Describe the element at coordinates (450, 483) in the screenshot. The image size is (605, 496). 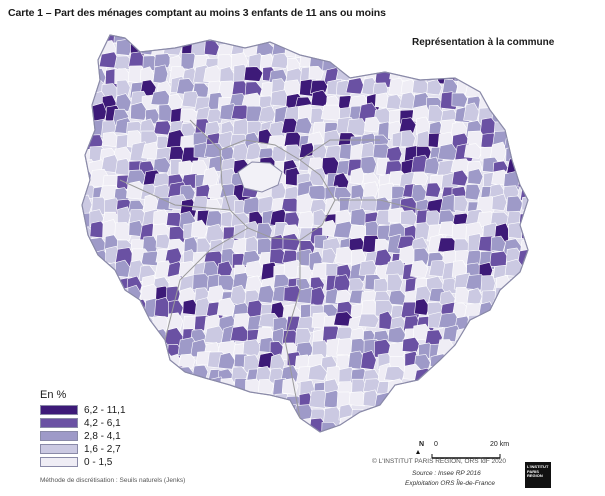
I see `exploitation-text: Exploitation ORS Île-de-France` at that location.